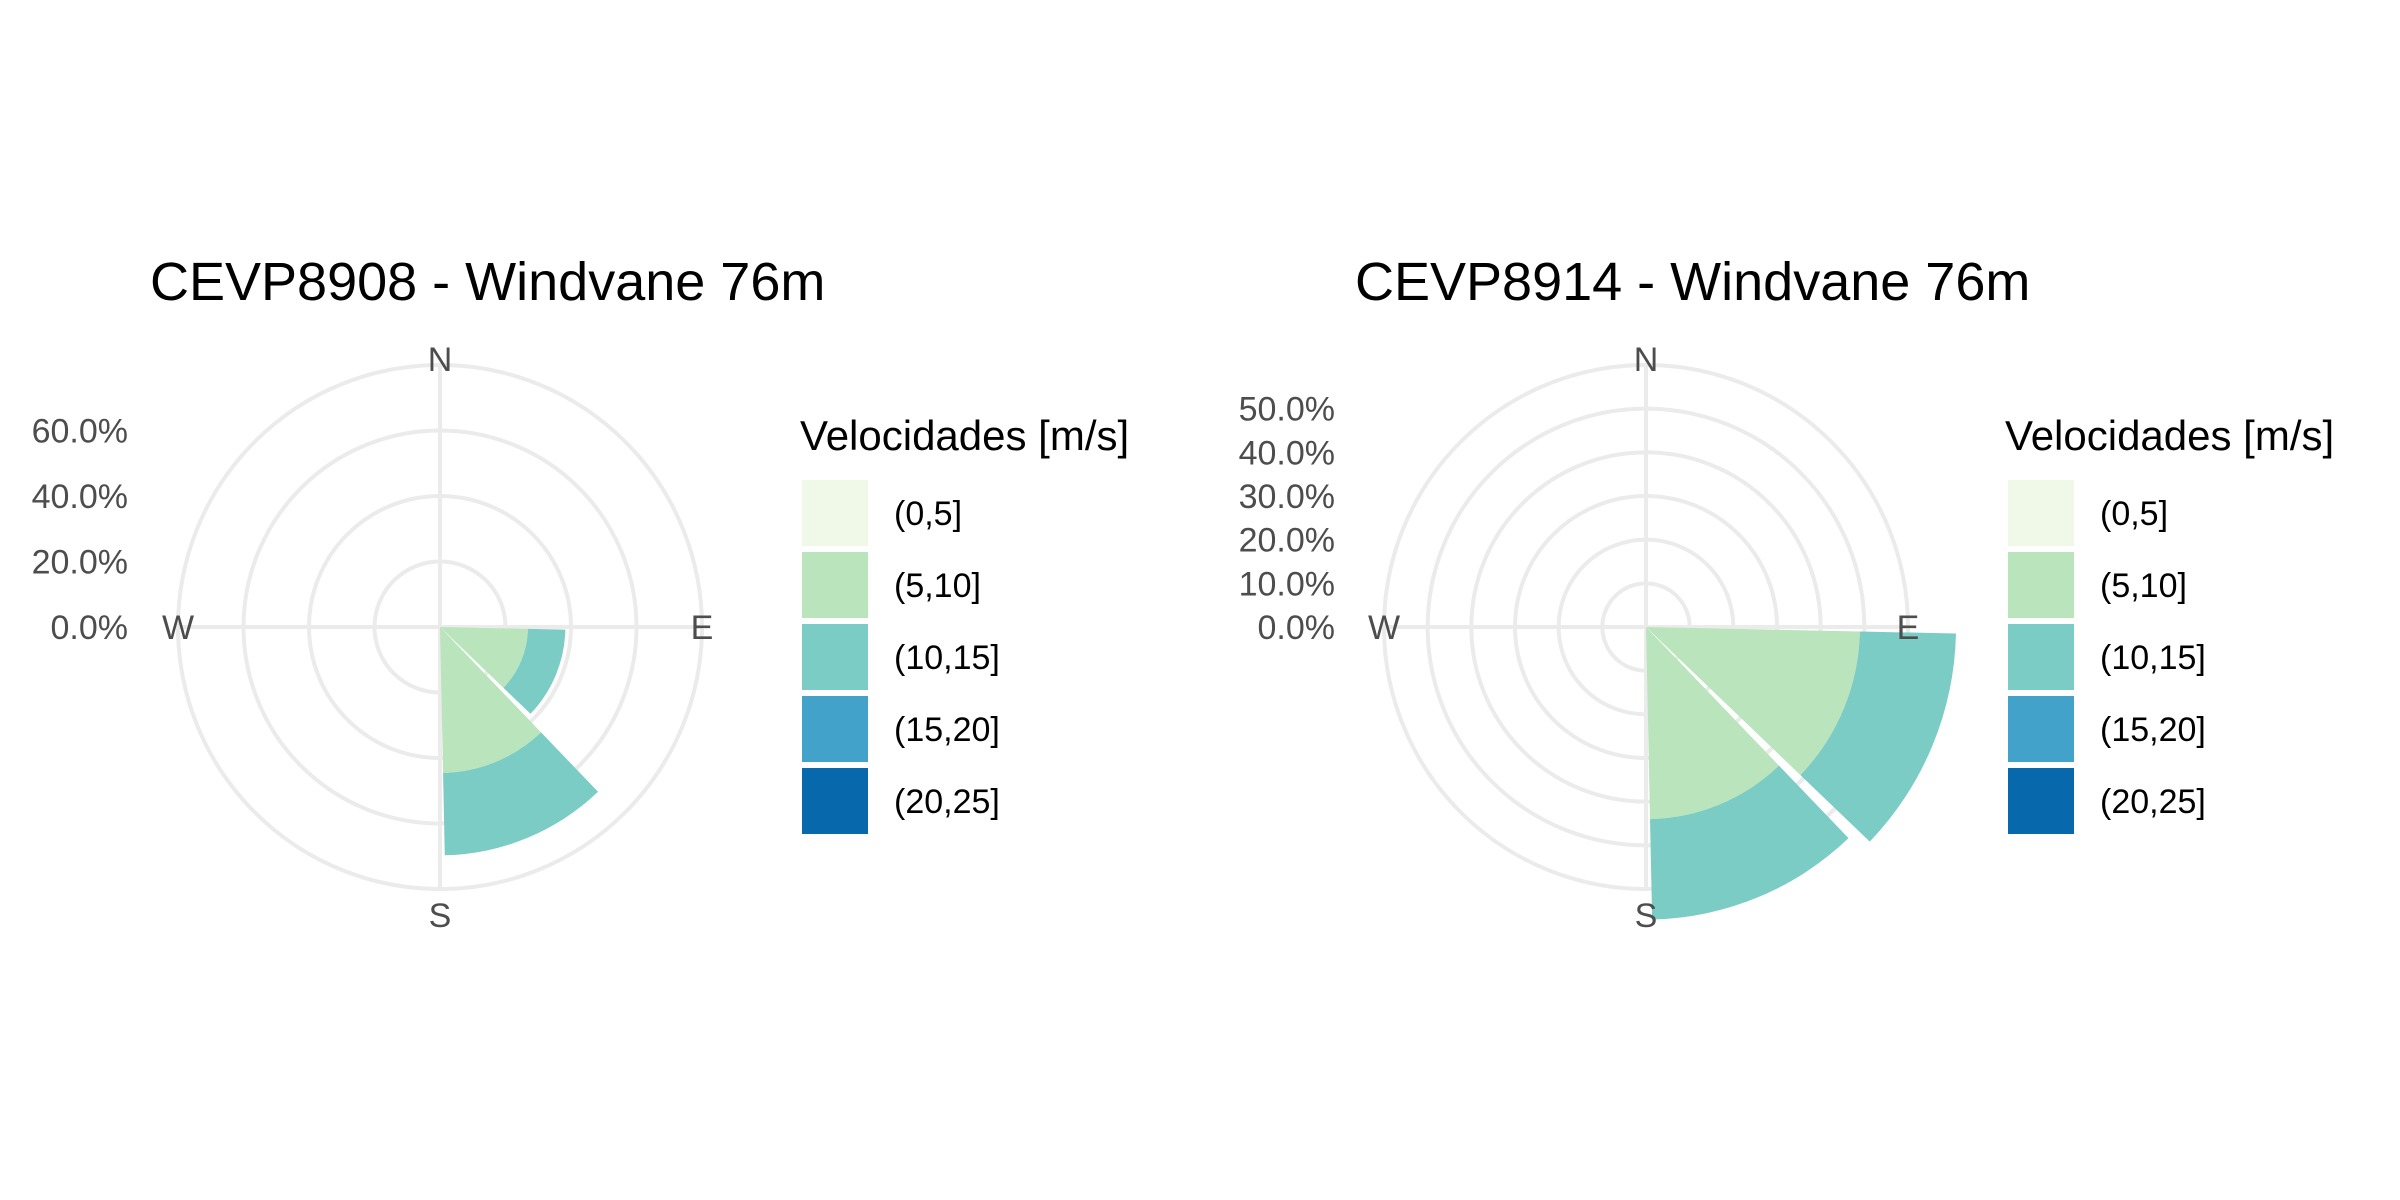 The image size is (2400, 1200). What do you see at coordinates (1287, 410) in the screenshot?
I see `radial-tick-label: 50.0%` at bounding box center [1287, 410].